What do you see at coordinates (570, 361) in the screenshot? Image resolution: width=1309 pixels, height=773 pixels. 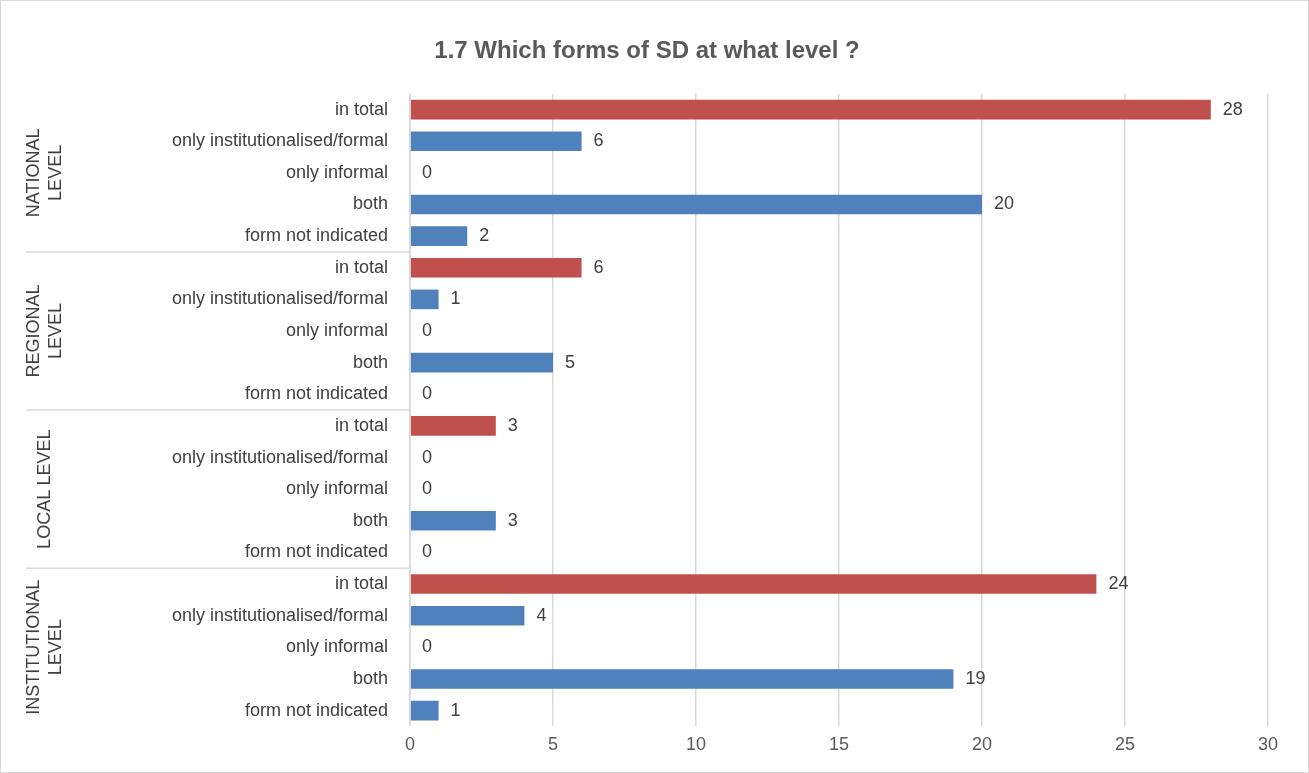 I see `data-label: 5` at bounding box center [570, 361].